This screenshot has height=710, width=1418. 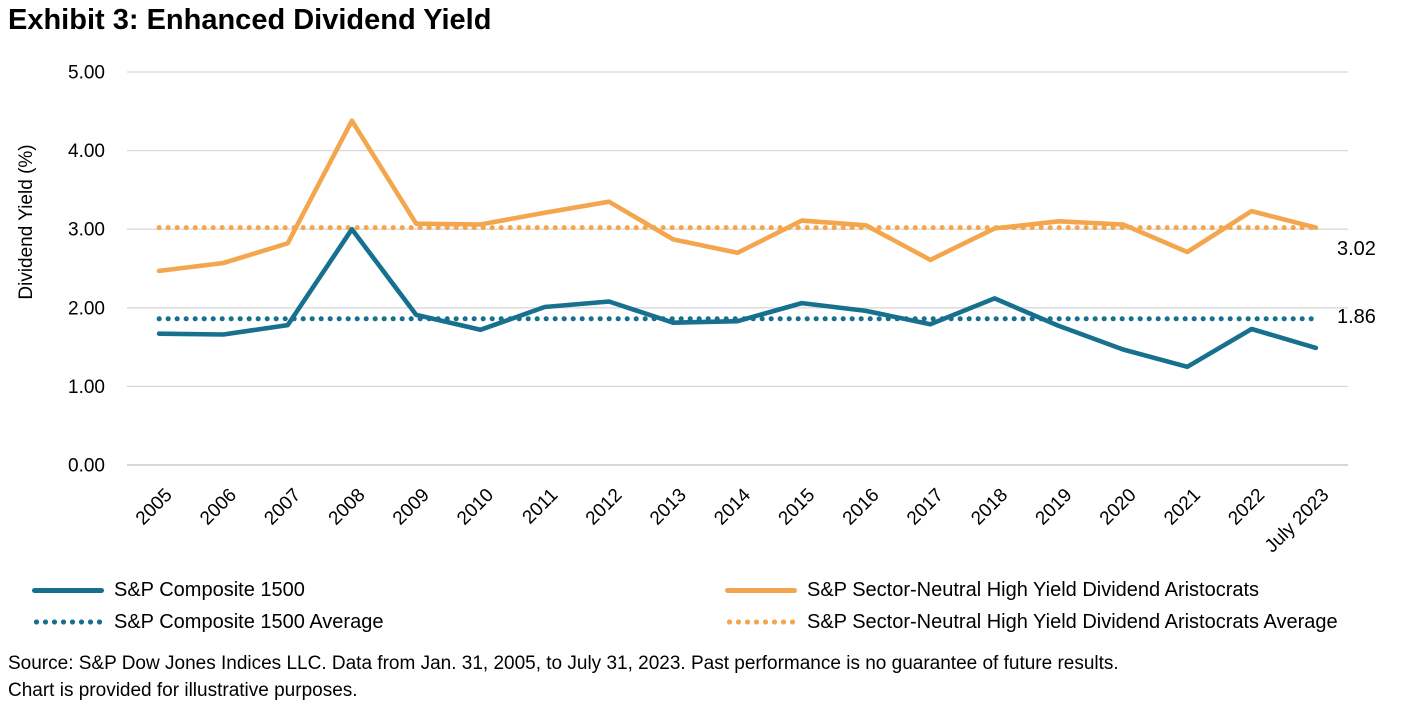 What do you see at coordinates (86, 308) in the screenshot?
I see `y-tick-label: 2.00` at bounding box center [86, 308].